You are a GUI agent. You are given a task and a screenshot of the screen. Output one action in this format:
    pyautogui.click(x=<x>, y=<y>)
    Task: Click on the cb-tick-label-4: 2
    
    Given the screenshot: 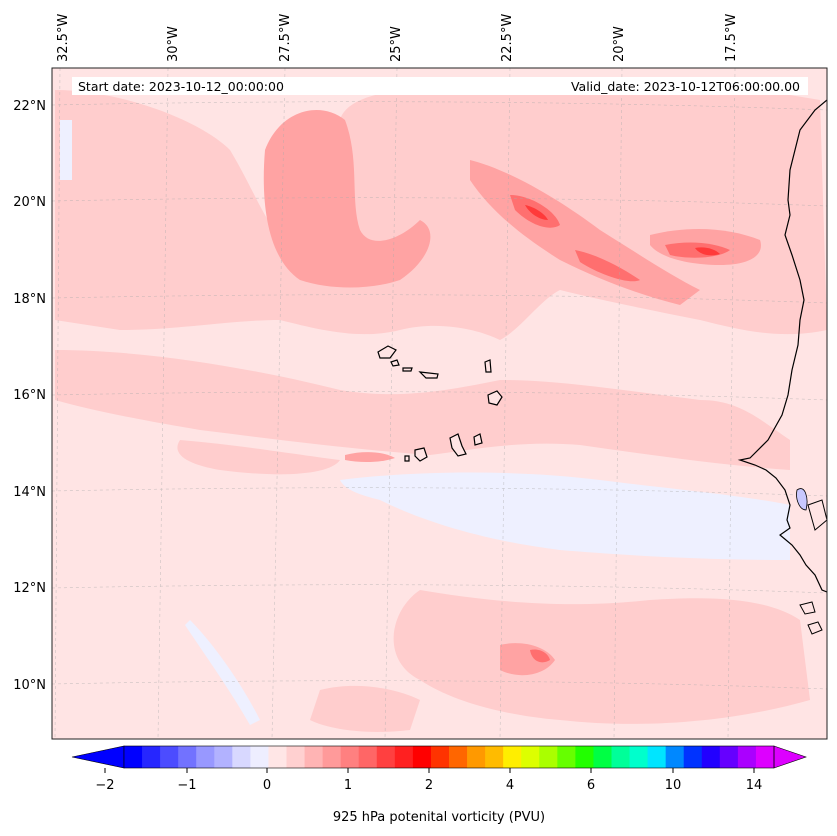 What is the action you would take?
    pyautogui.click(x=429, y=785)
    